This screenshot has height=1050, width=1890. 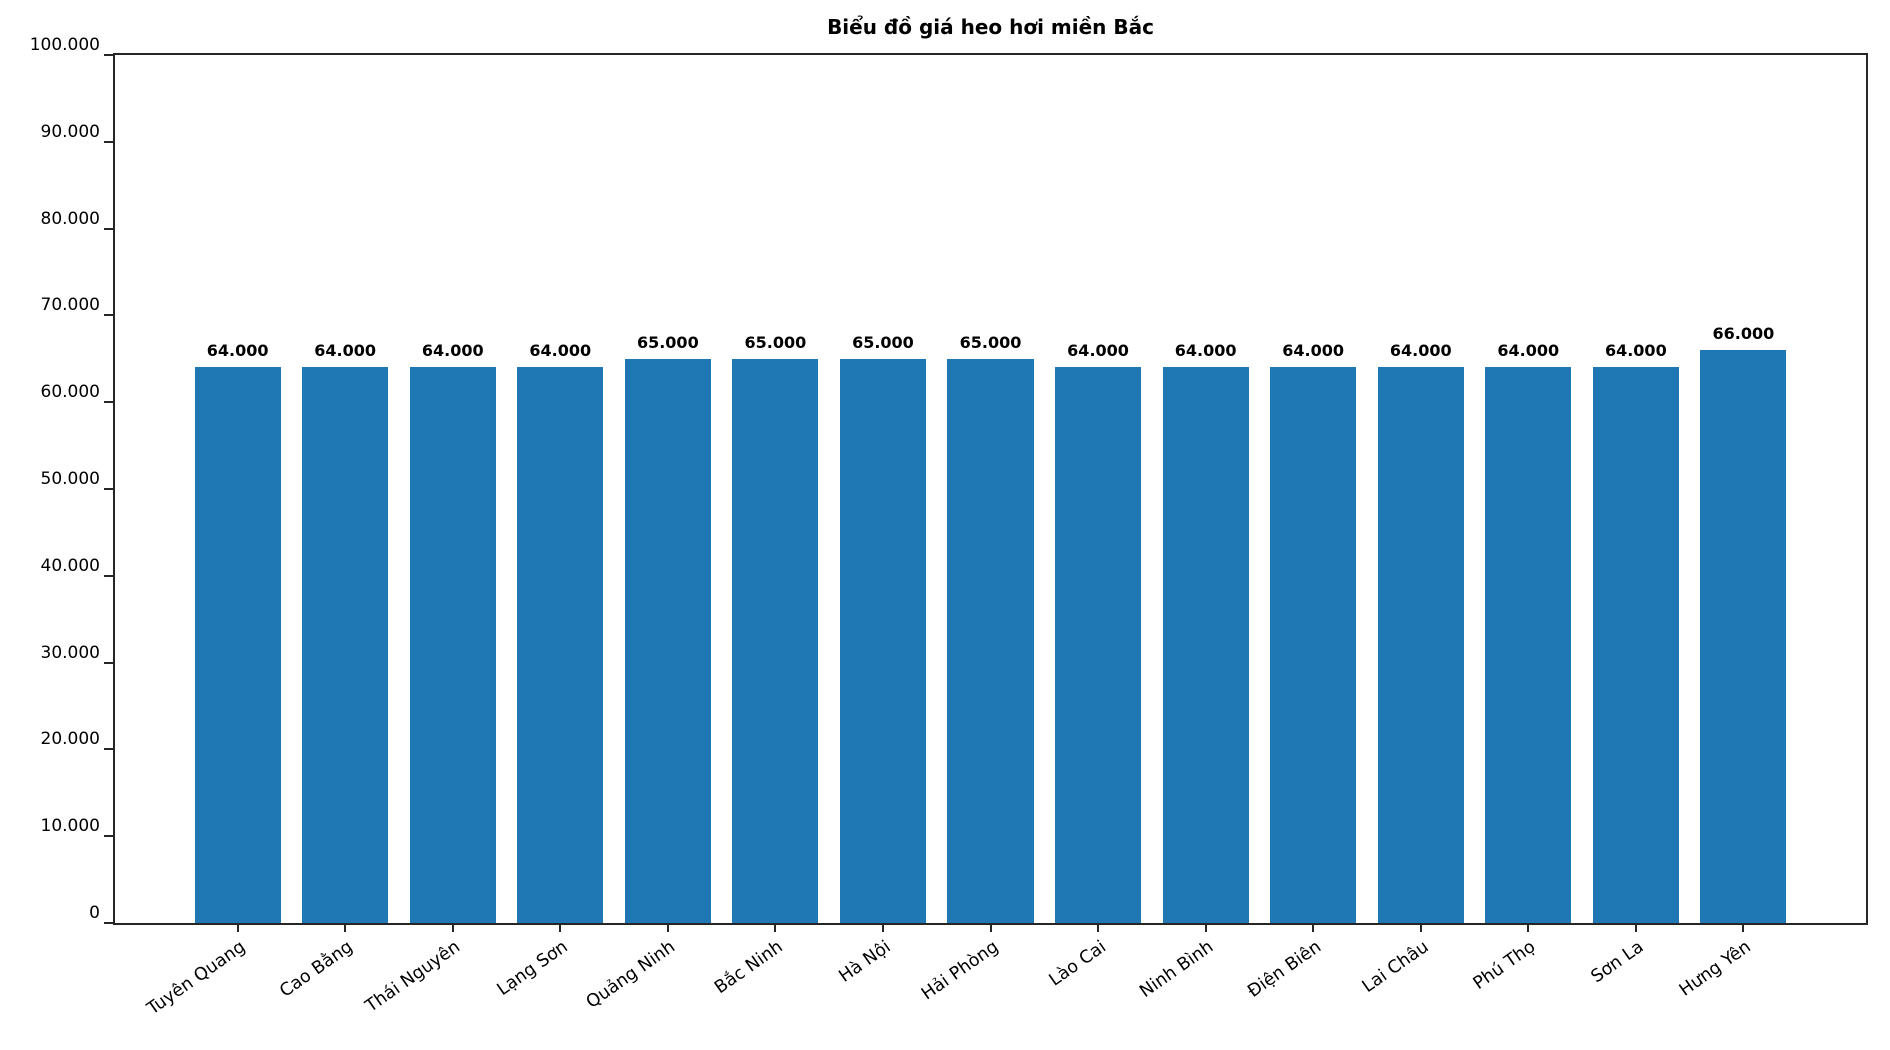 I want to click on bar-value-label: 66.000, so click(x=1743, y=334).